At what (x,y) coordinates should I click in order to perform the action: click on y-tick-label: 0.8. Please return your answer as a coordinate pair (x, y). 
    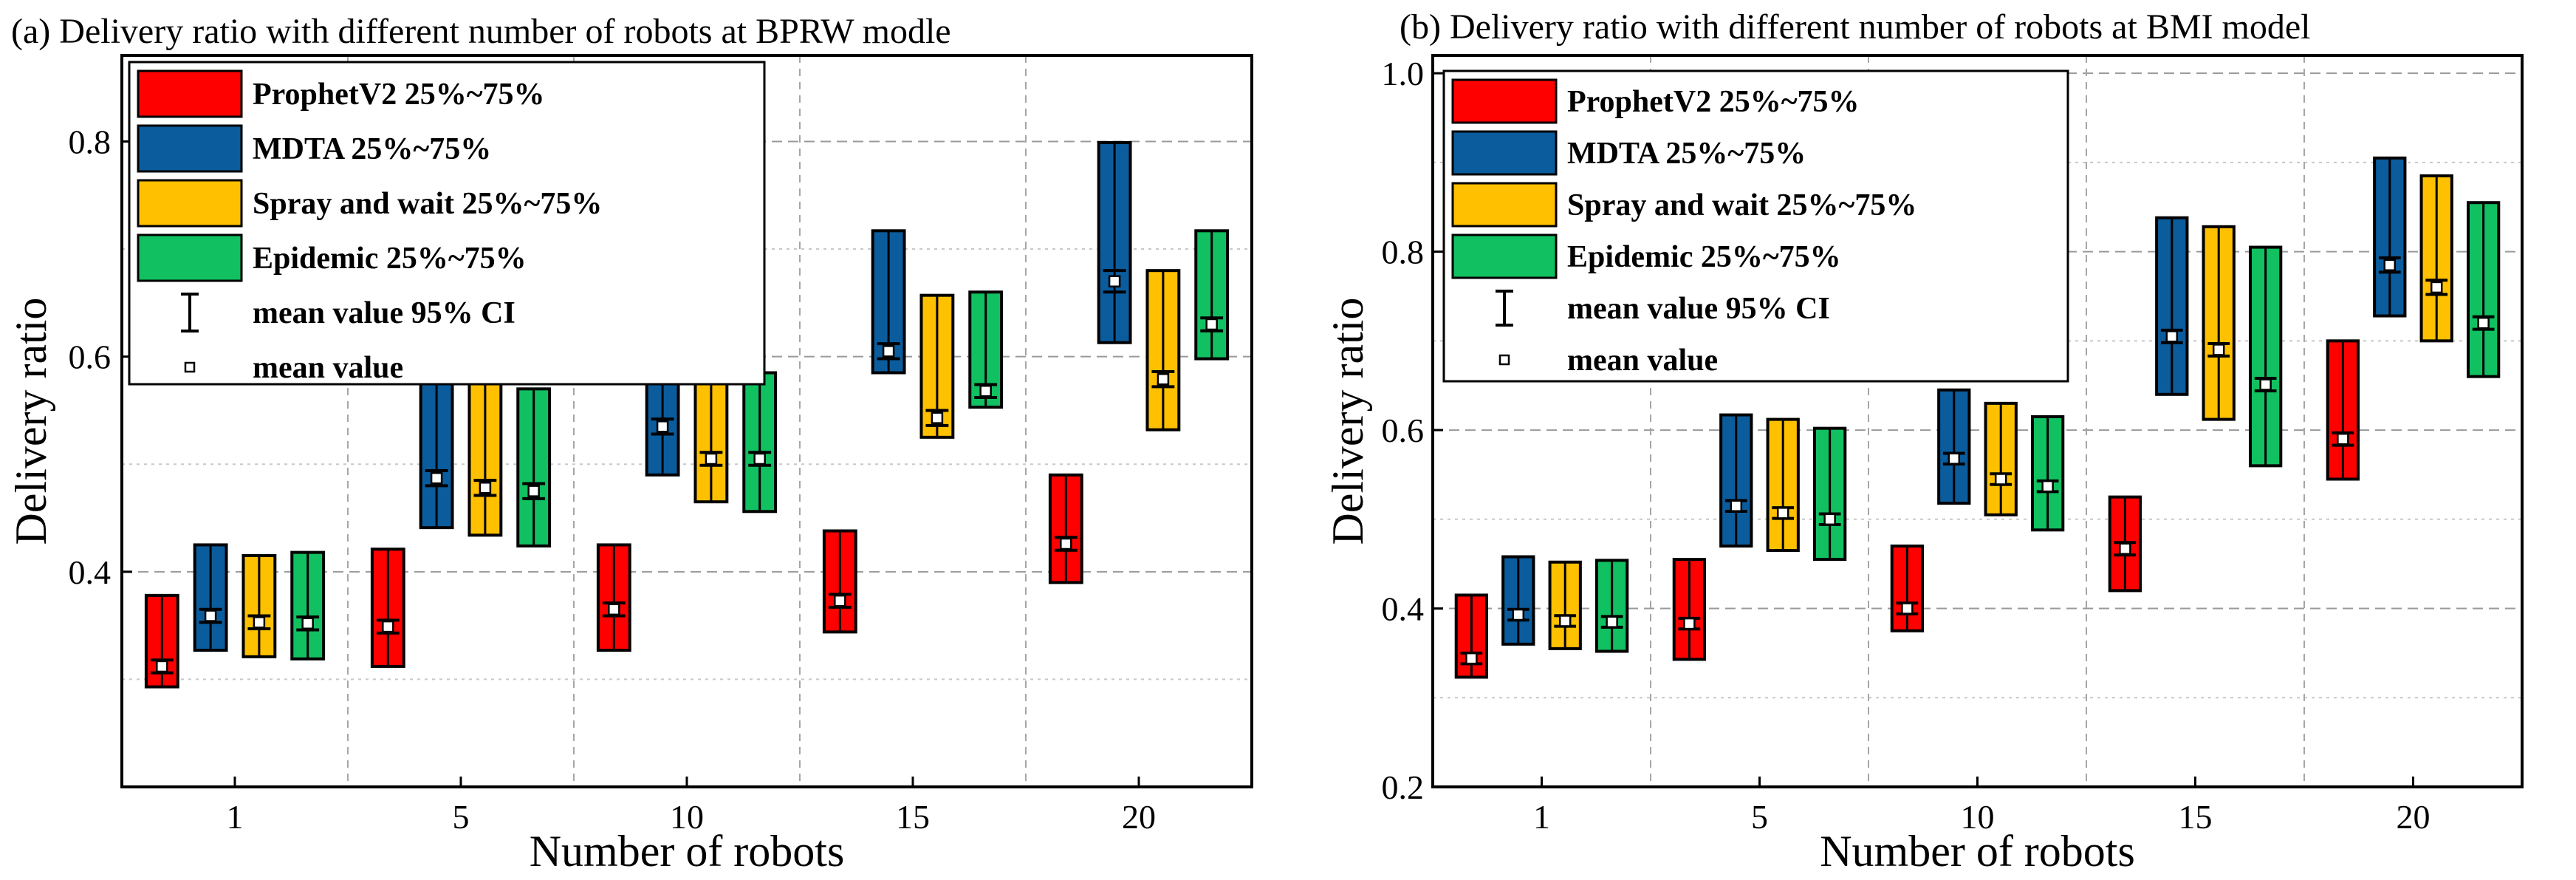
    Looking at the image, I should click on (90, 141).